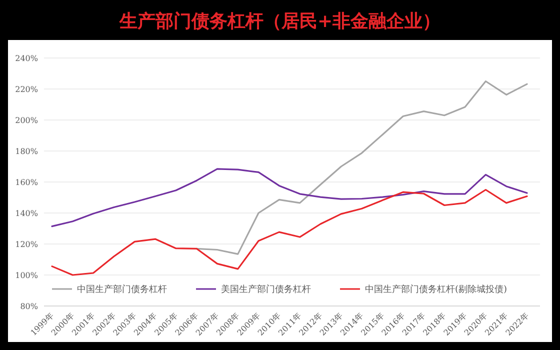 This screenshot has width=560, height=350. I want to click on y-tick-label: 240%, so click(26, 58).